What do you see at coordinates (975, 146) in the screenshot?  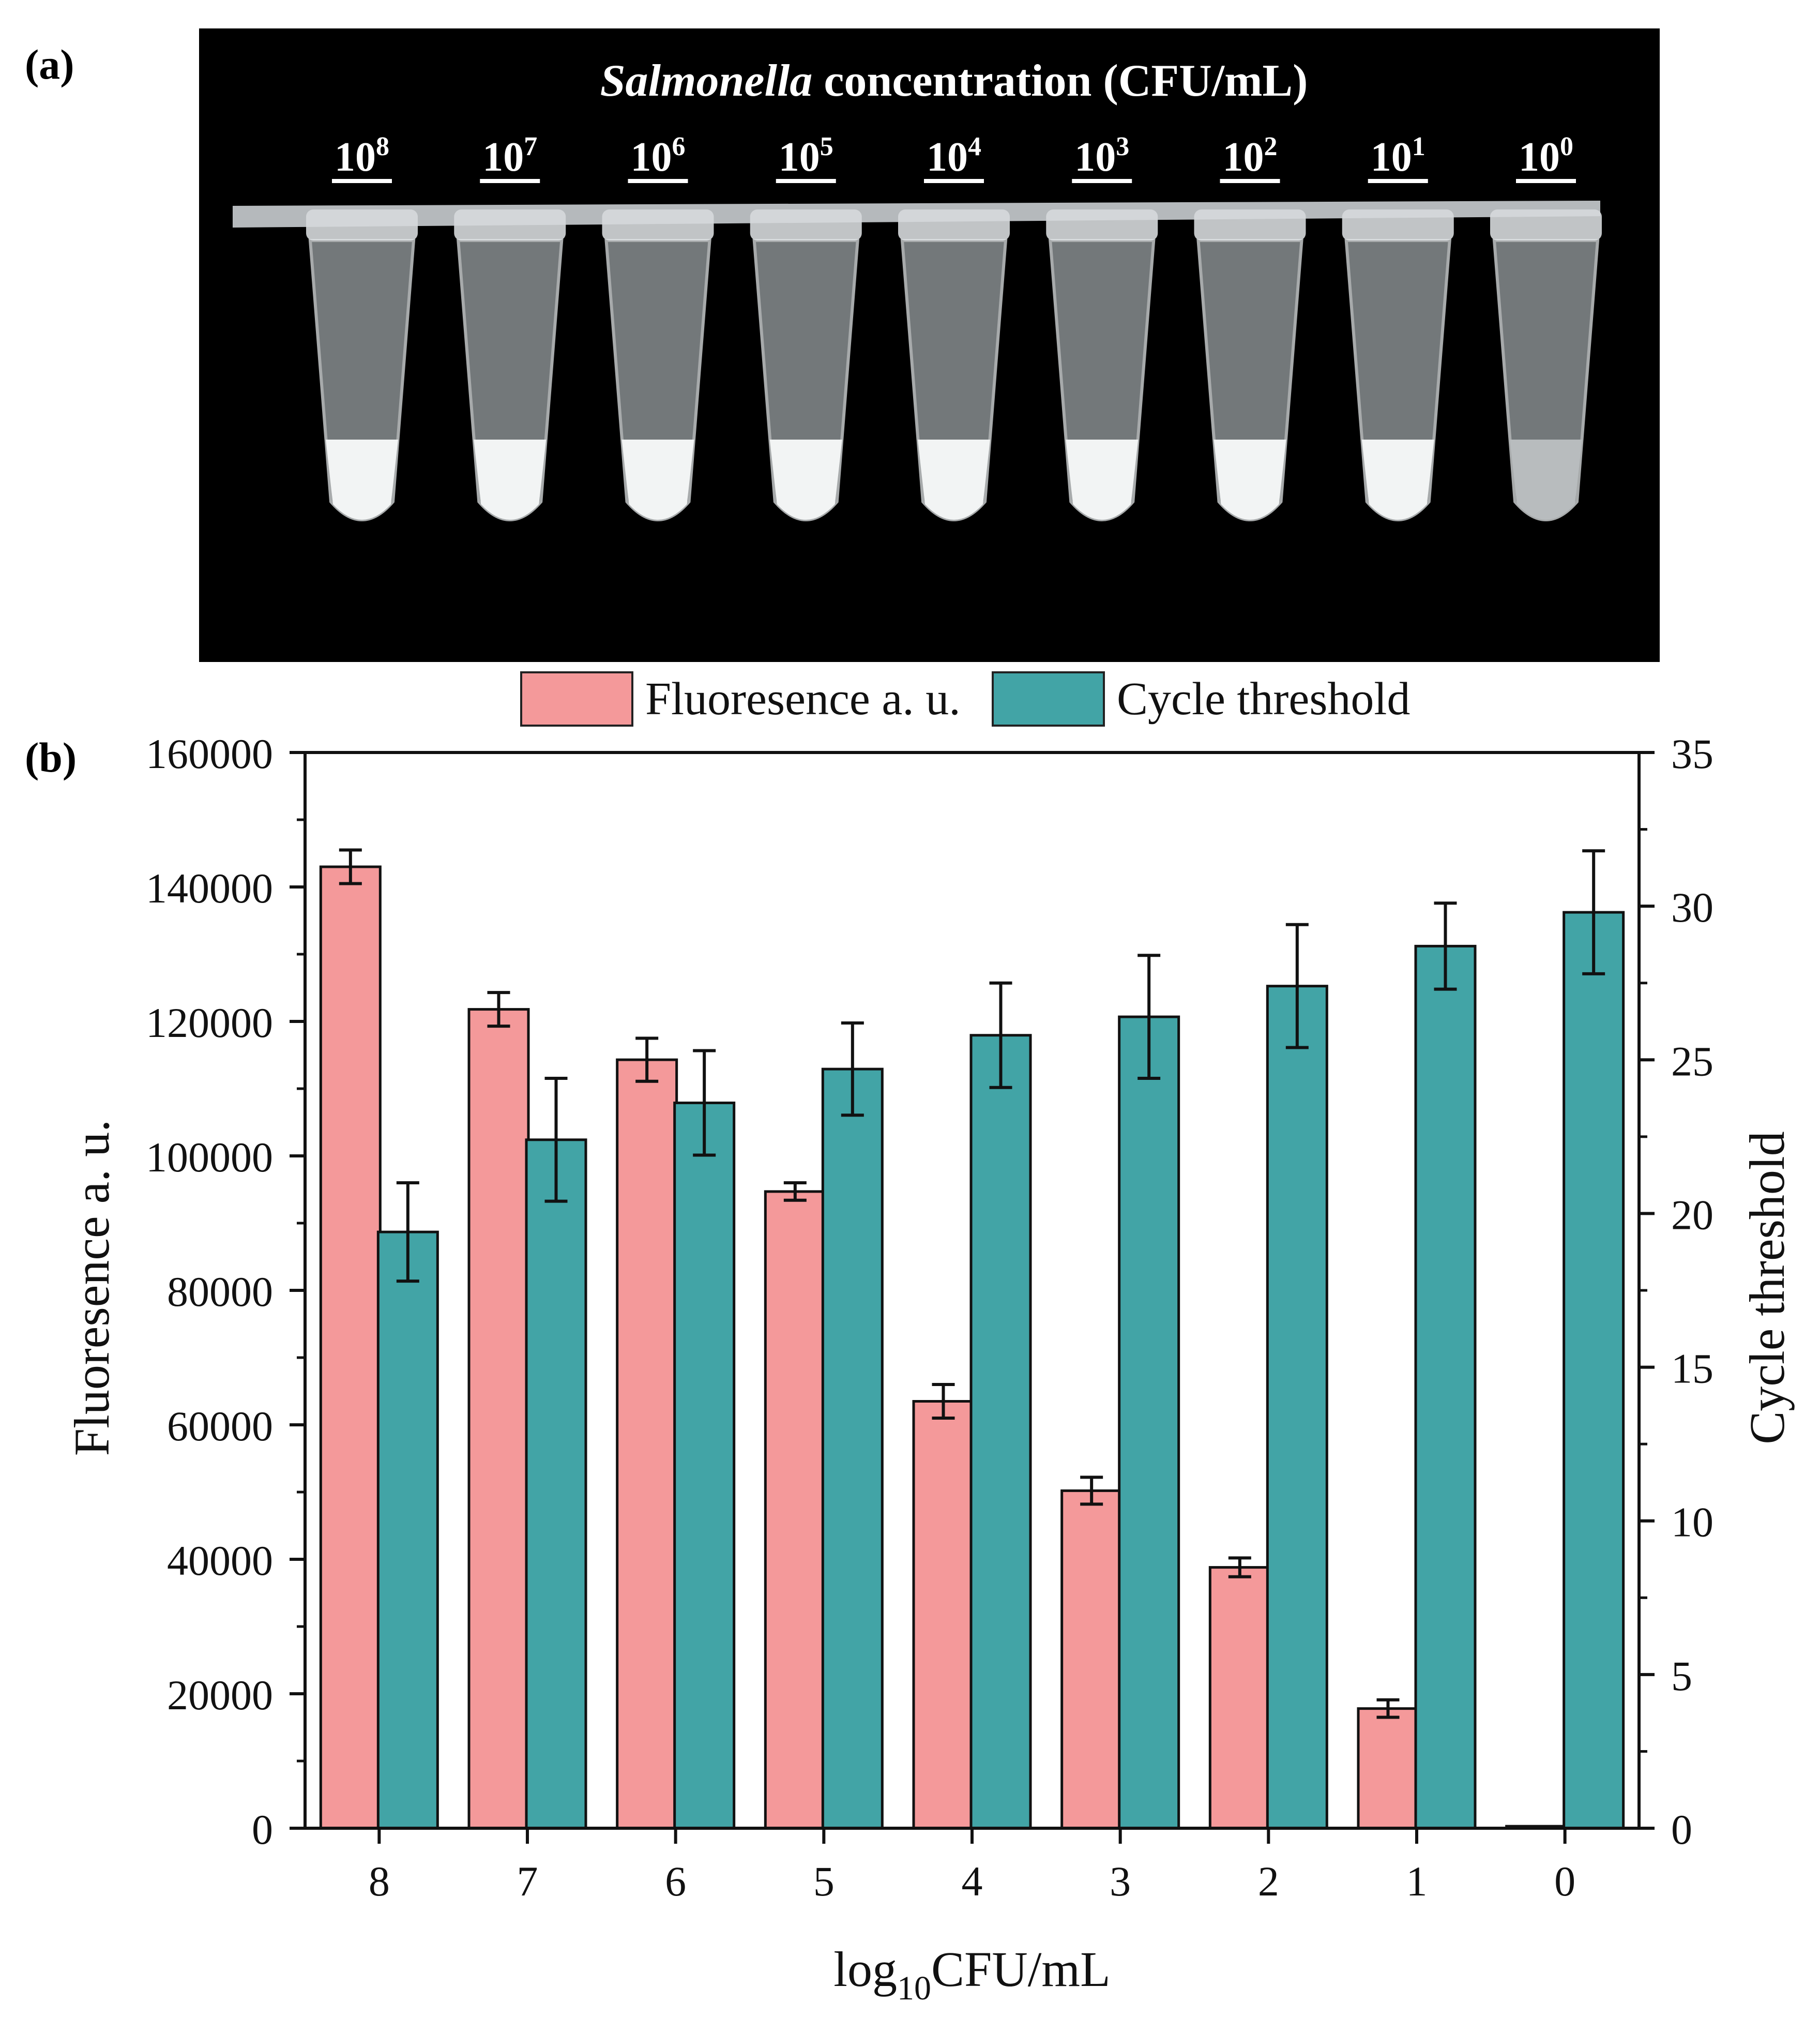 I see `tube-label-exponent: 4` at bounding box center [975, 146].